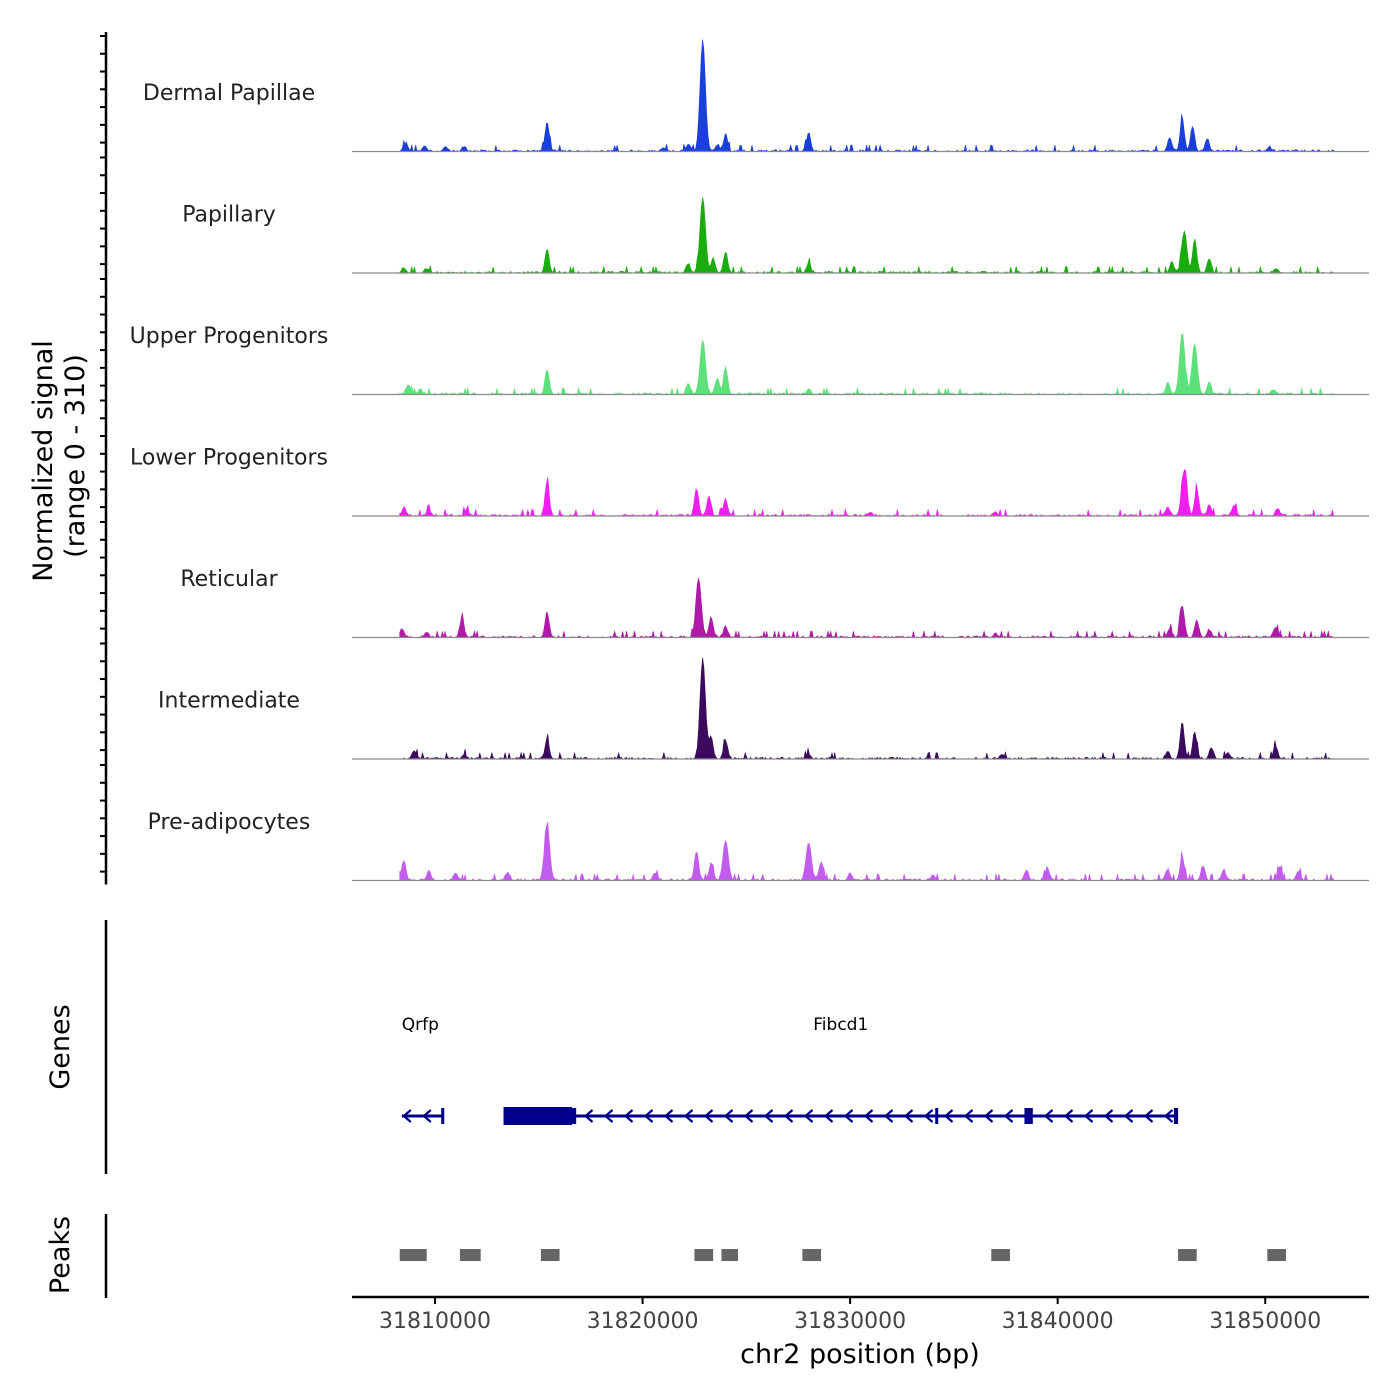 This screenshot has height=1400, width=1400. Describe the element at coordinates (60, 1255) in the screenshot. I see `peaks-title: Peaks` at that location.